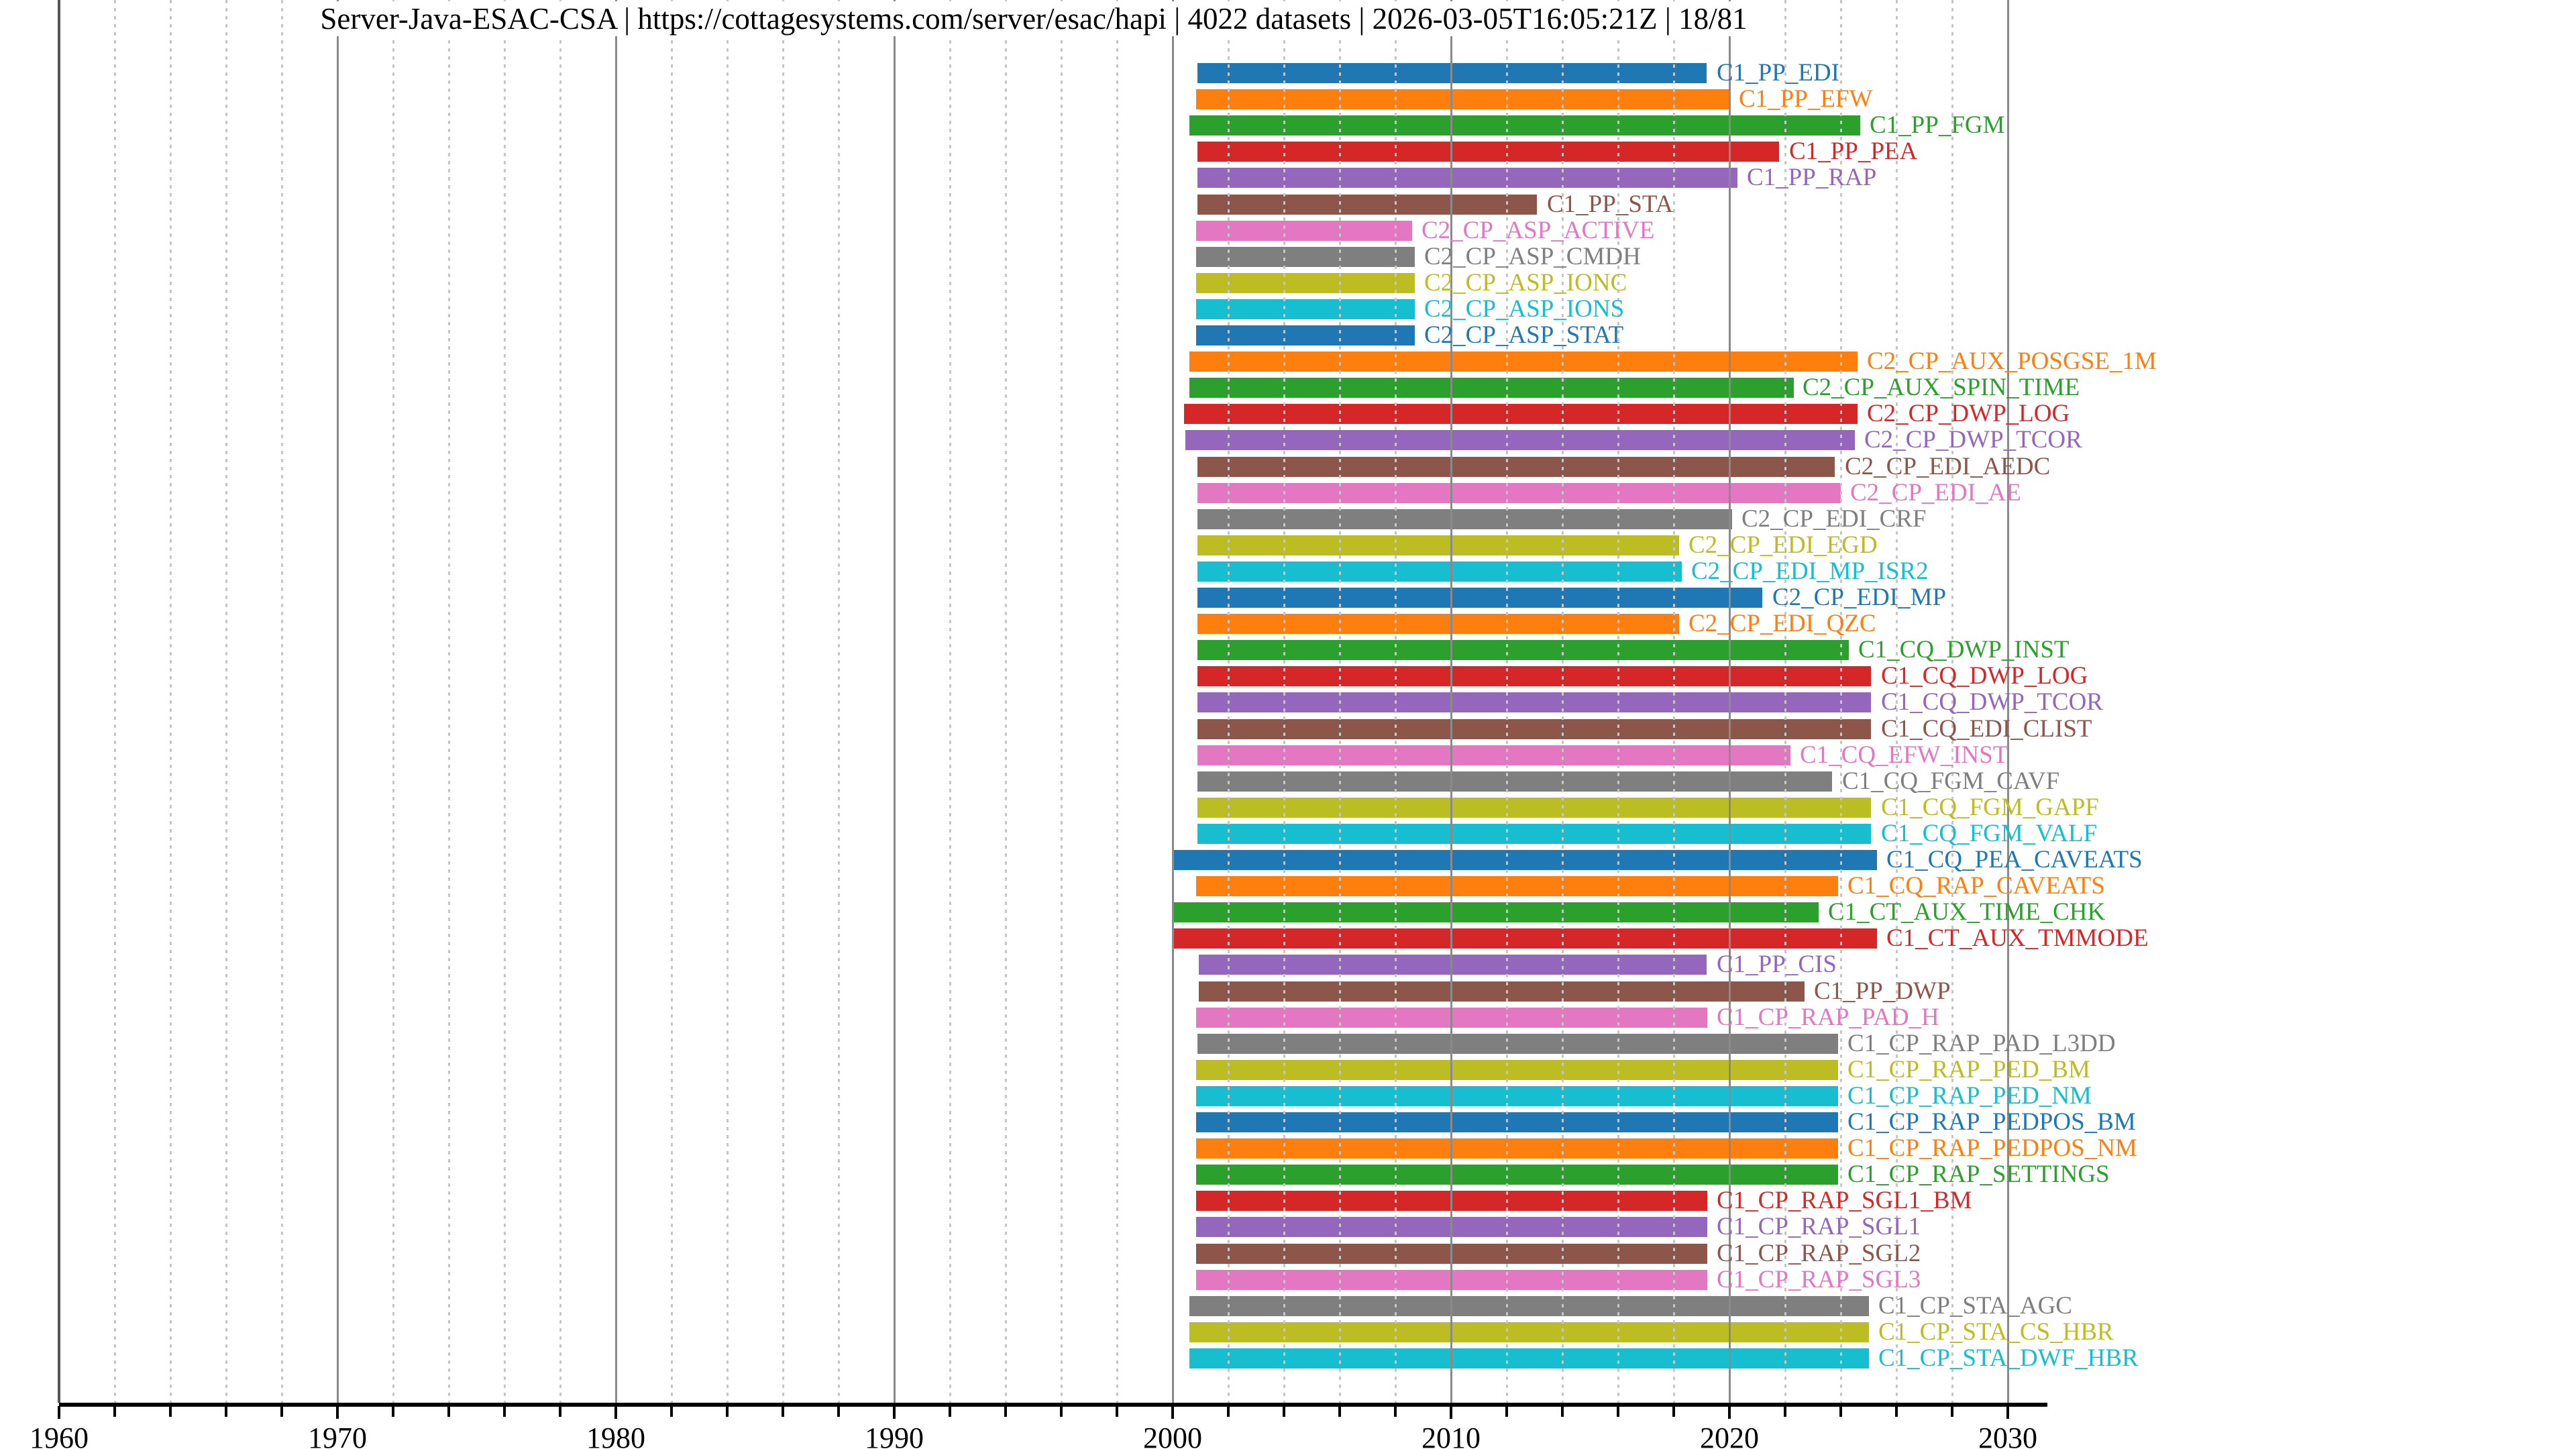 This screenshot has height=1449, width=2576. Describe the element at coordinates (1525, 283) in the screenshot. I see `dataset-label: C2_CP_ASP_IONC` at that location.